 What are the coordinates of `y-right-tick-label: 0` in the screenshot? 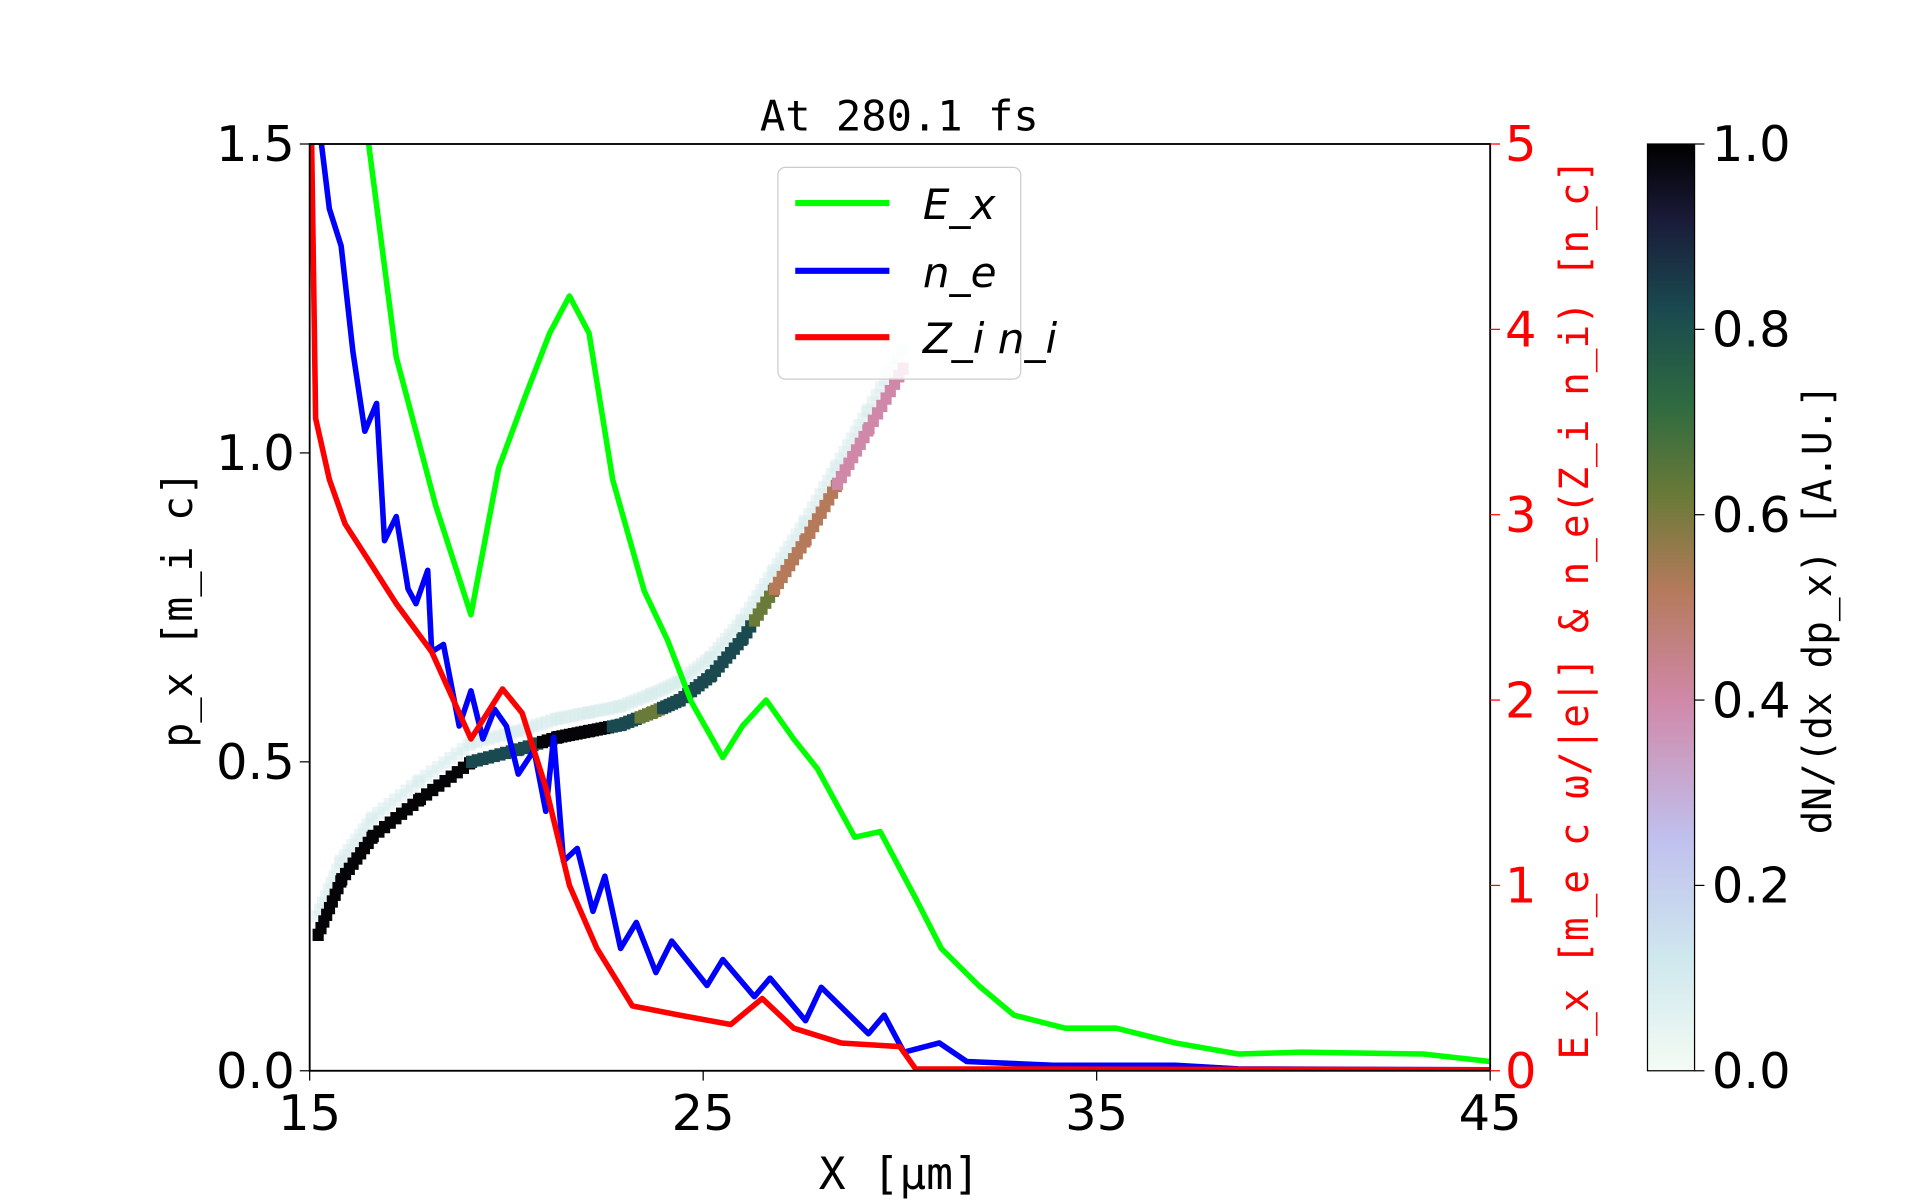 It's located at (1521, 1071).